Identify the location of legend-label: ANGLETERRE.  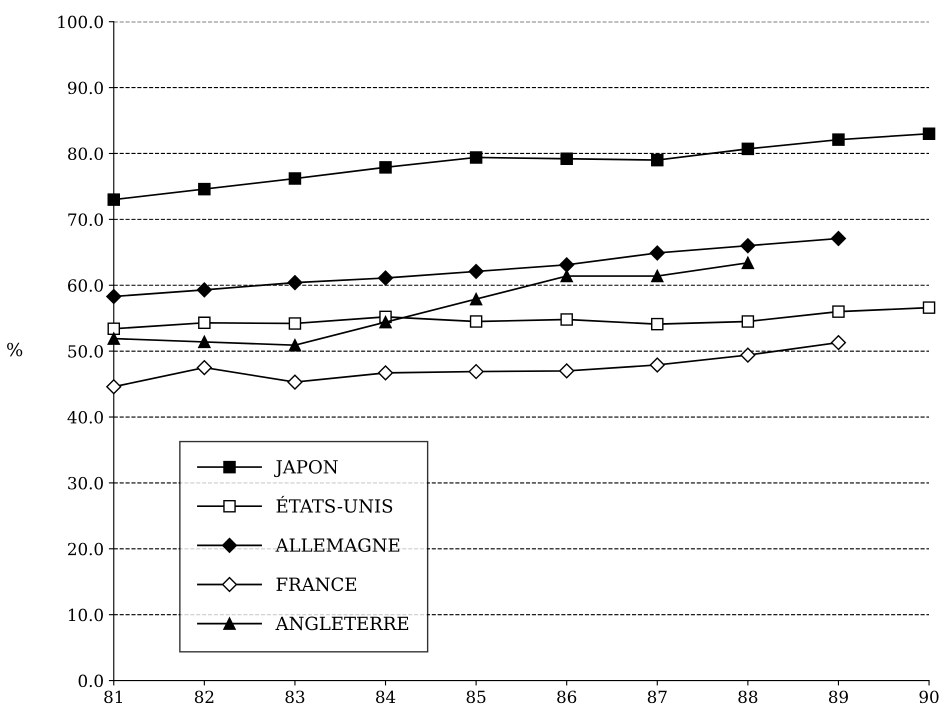
(341, 623).